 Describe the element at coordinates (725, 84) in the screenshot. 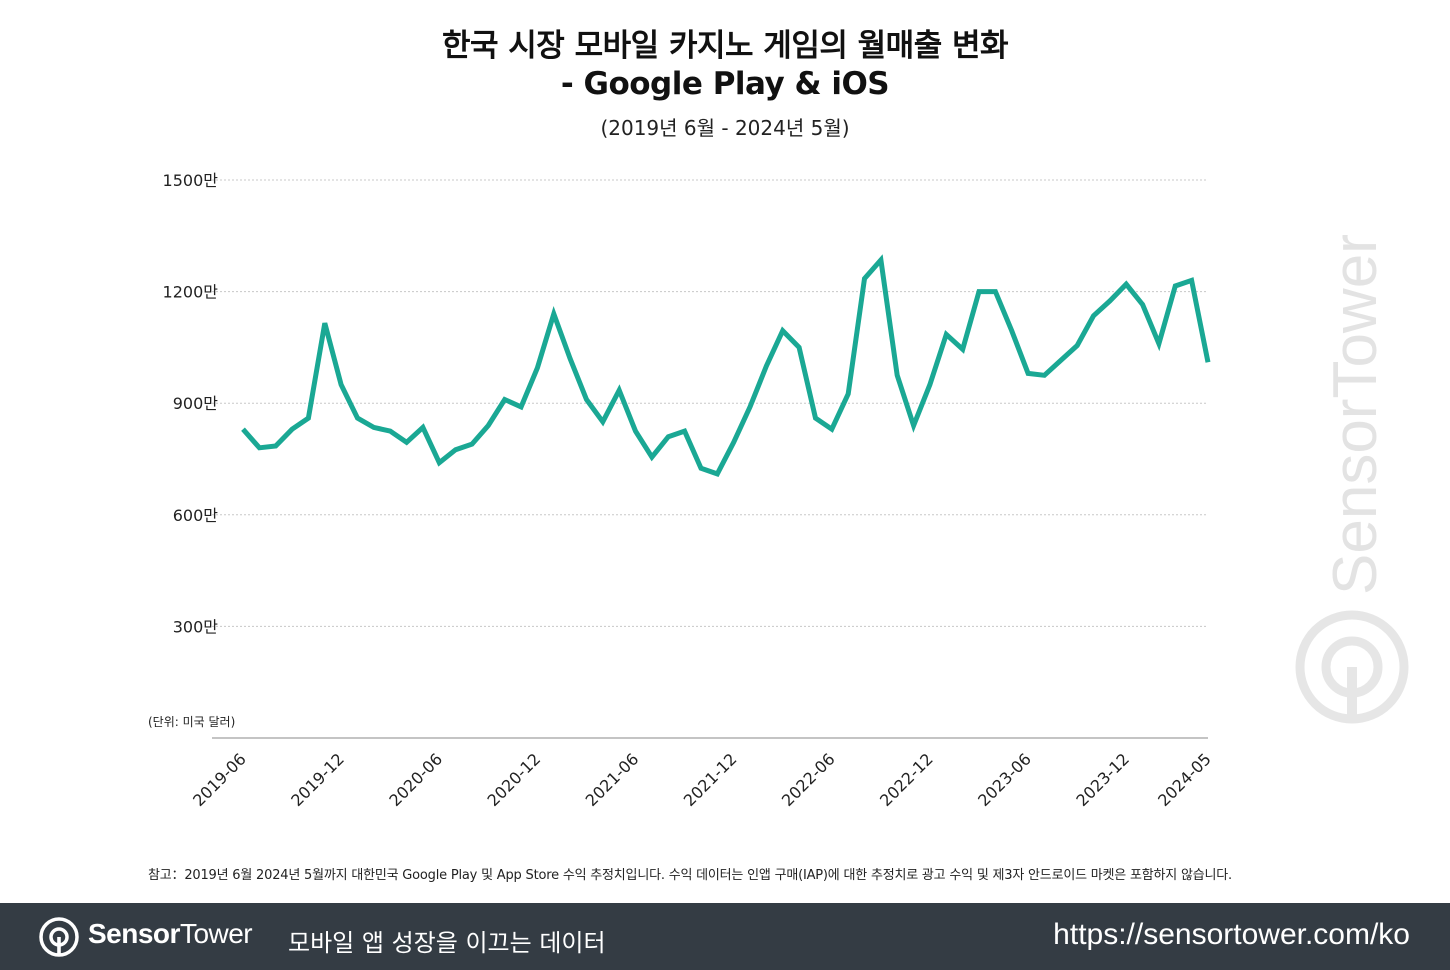

I see `chart-title-line2: - Google Play & iOS` at that location.